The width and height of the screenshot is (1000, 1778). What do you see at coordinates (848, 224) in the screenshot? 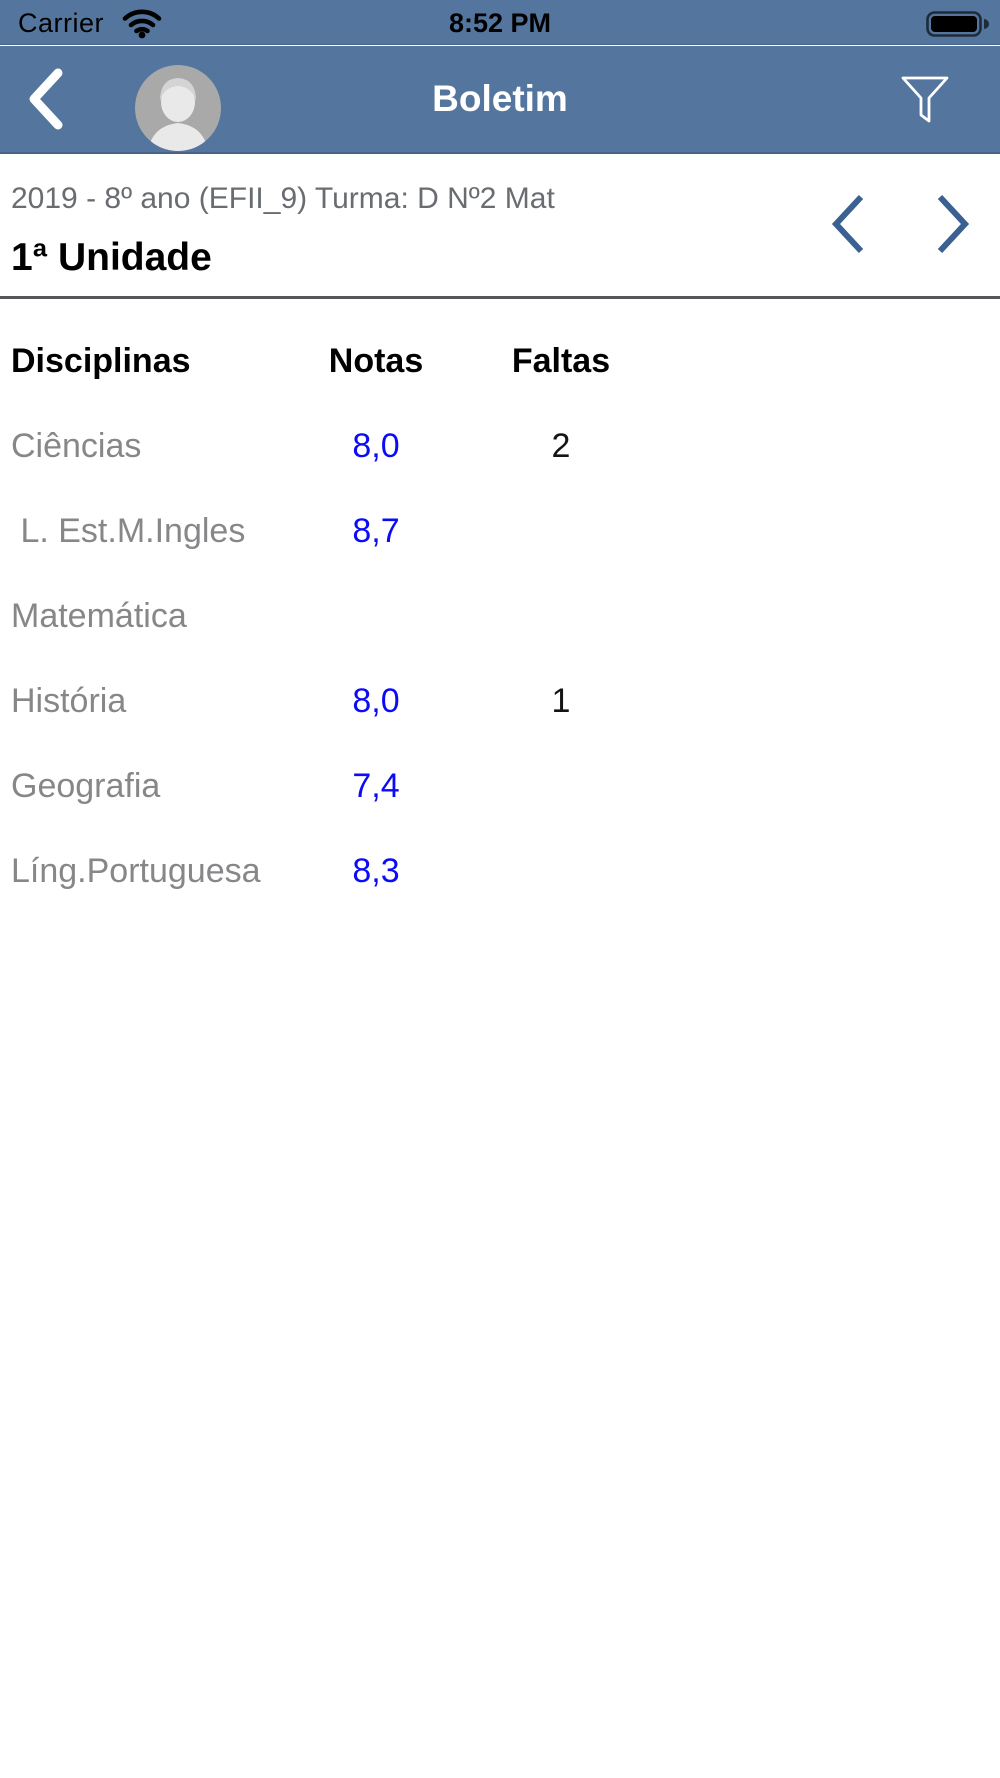
I see `prev-chevron-icon` at bounding box center [848, 224].